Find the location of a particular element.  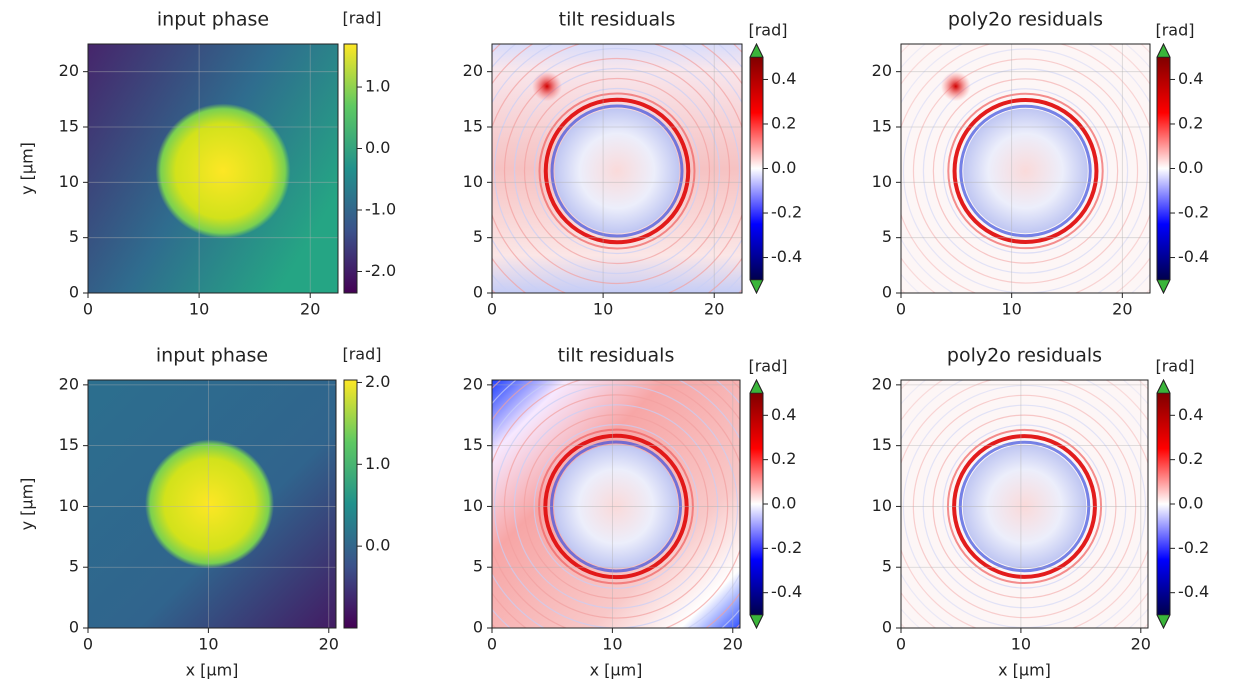

colorbar-tick-label: 2.0 is located at coordinates (377, 381).